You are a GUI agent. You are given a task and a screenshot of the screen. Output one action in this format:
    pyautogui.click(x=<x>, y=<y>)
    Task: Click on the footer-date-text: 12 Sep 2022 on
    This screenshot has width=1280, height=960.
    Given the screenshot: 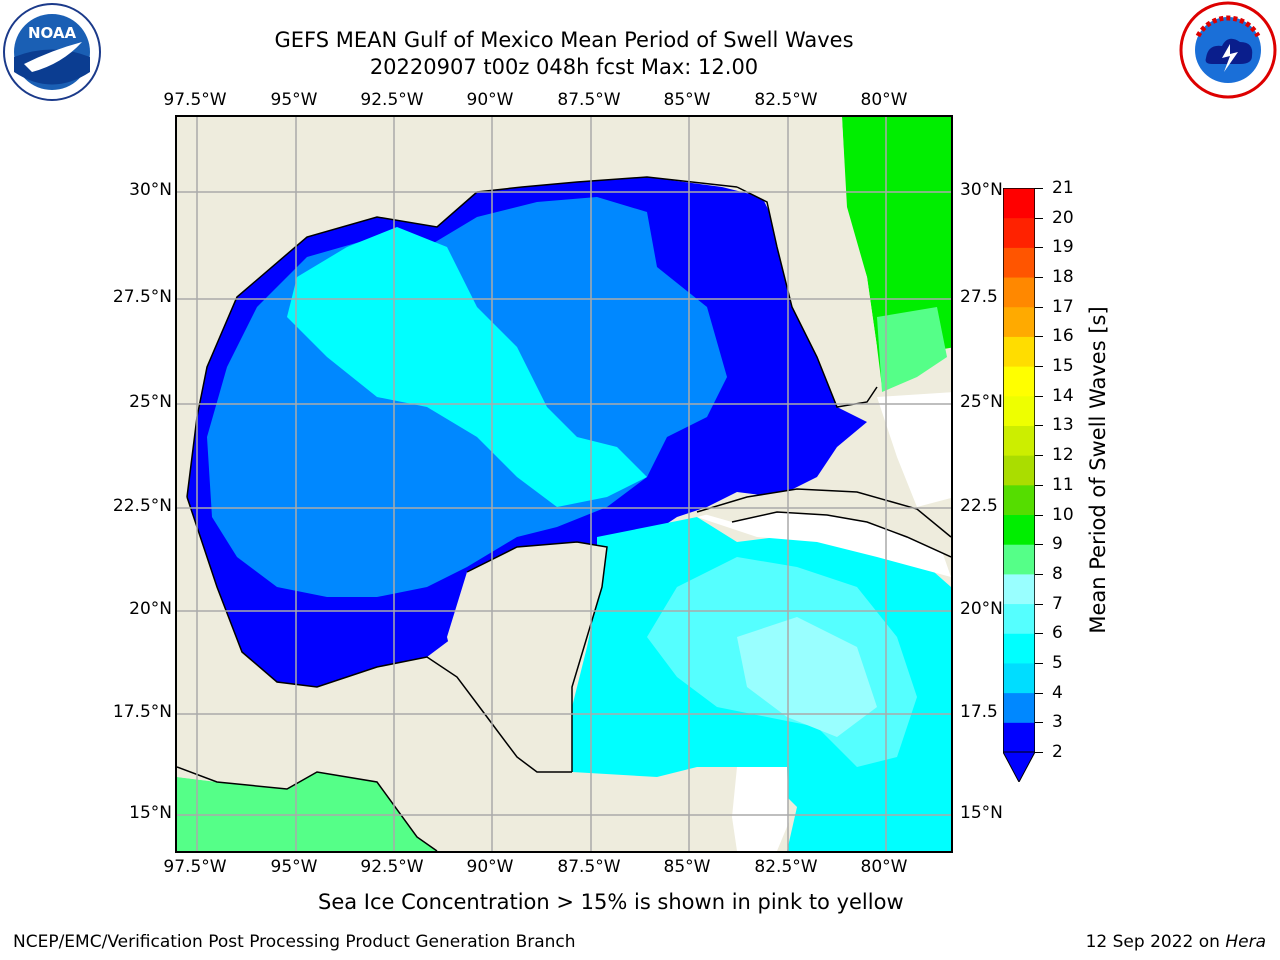 What is the action you would take?
    pyautogui.click(x=1155, y=942)
    